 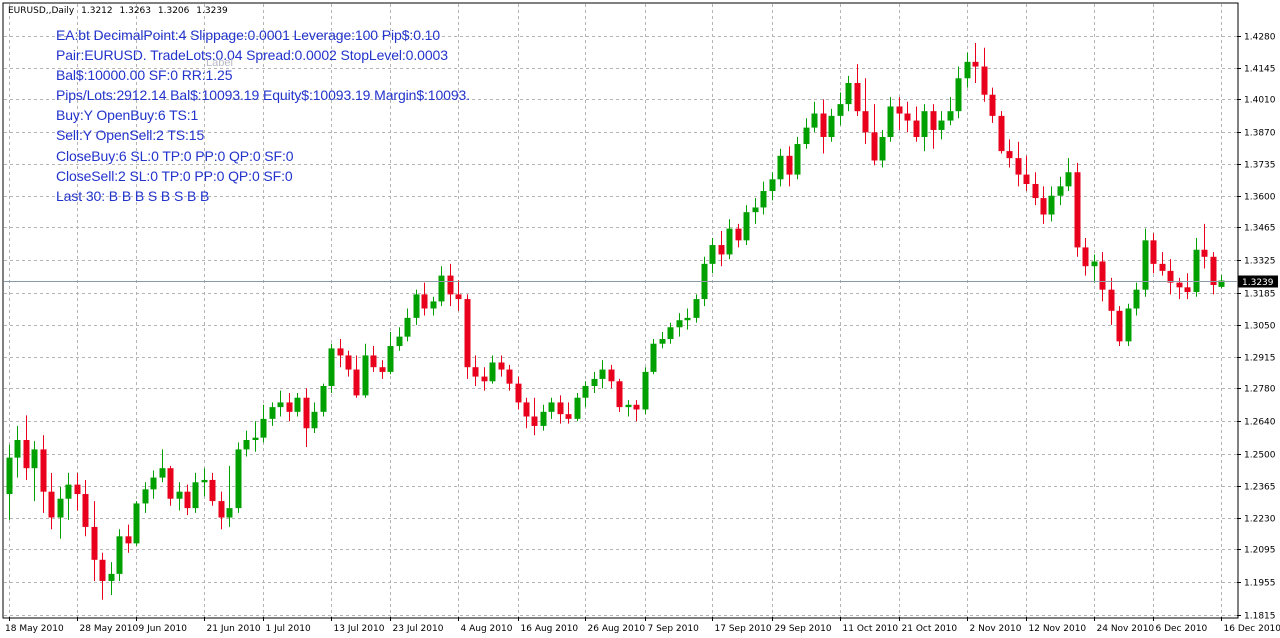 What do you see at coordinates (418, 629) in the screenshot?
I see `x-tick-label: 23 Jul 2010` at bounding box center [418, 629].